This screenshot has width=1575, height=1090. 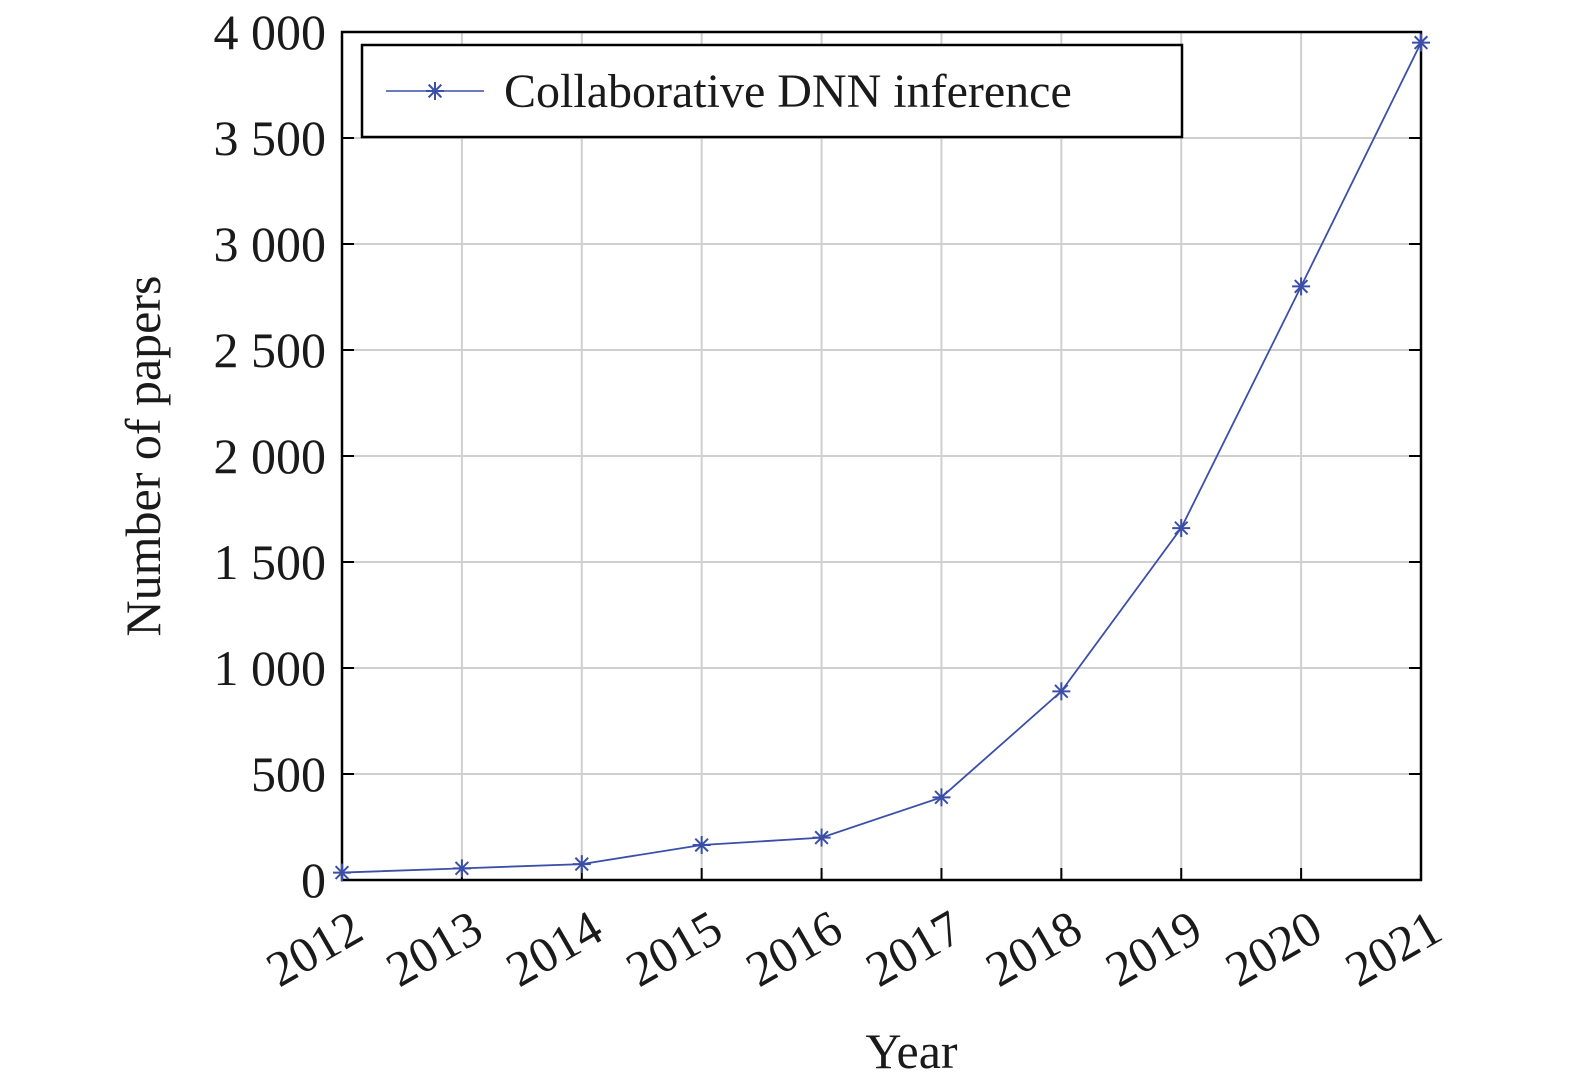 I want to click on y-tick-label: 3 500, so click(x=270, y=138).